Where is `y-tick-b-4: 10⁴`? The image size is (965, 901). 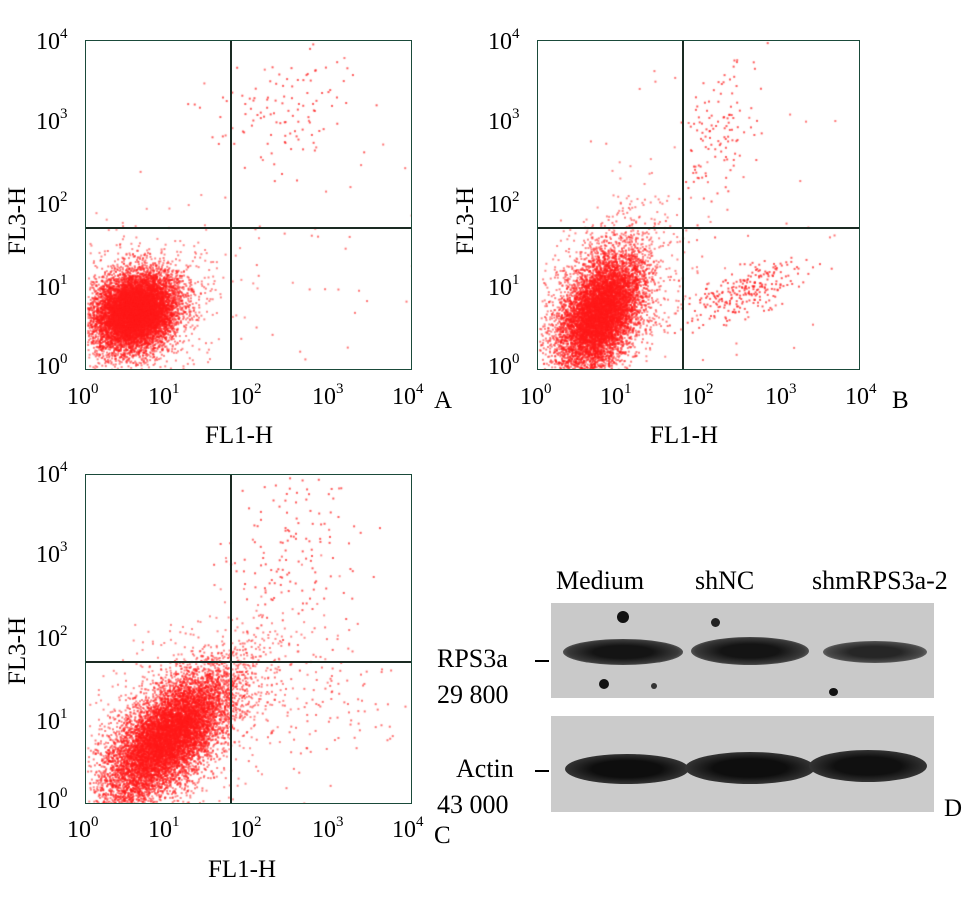 y-tick-b-4: 10⁴ is located at coordinates (504, 40).